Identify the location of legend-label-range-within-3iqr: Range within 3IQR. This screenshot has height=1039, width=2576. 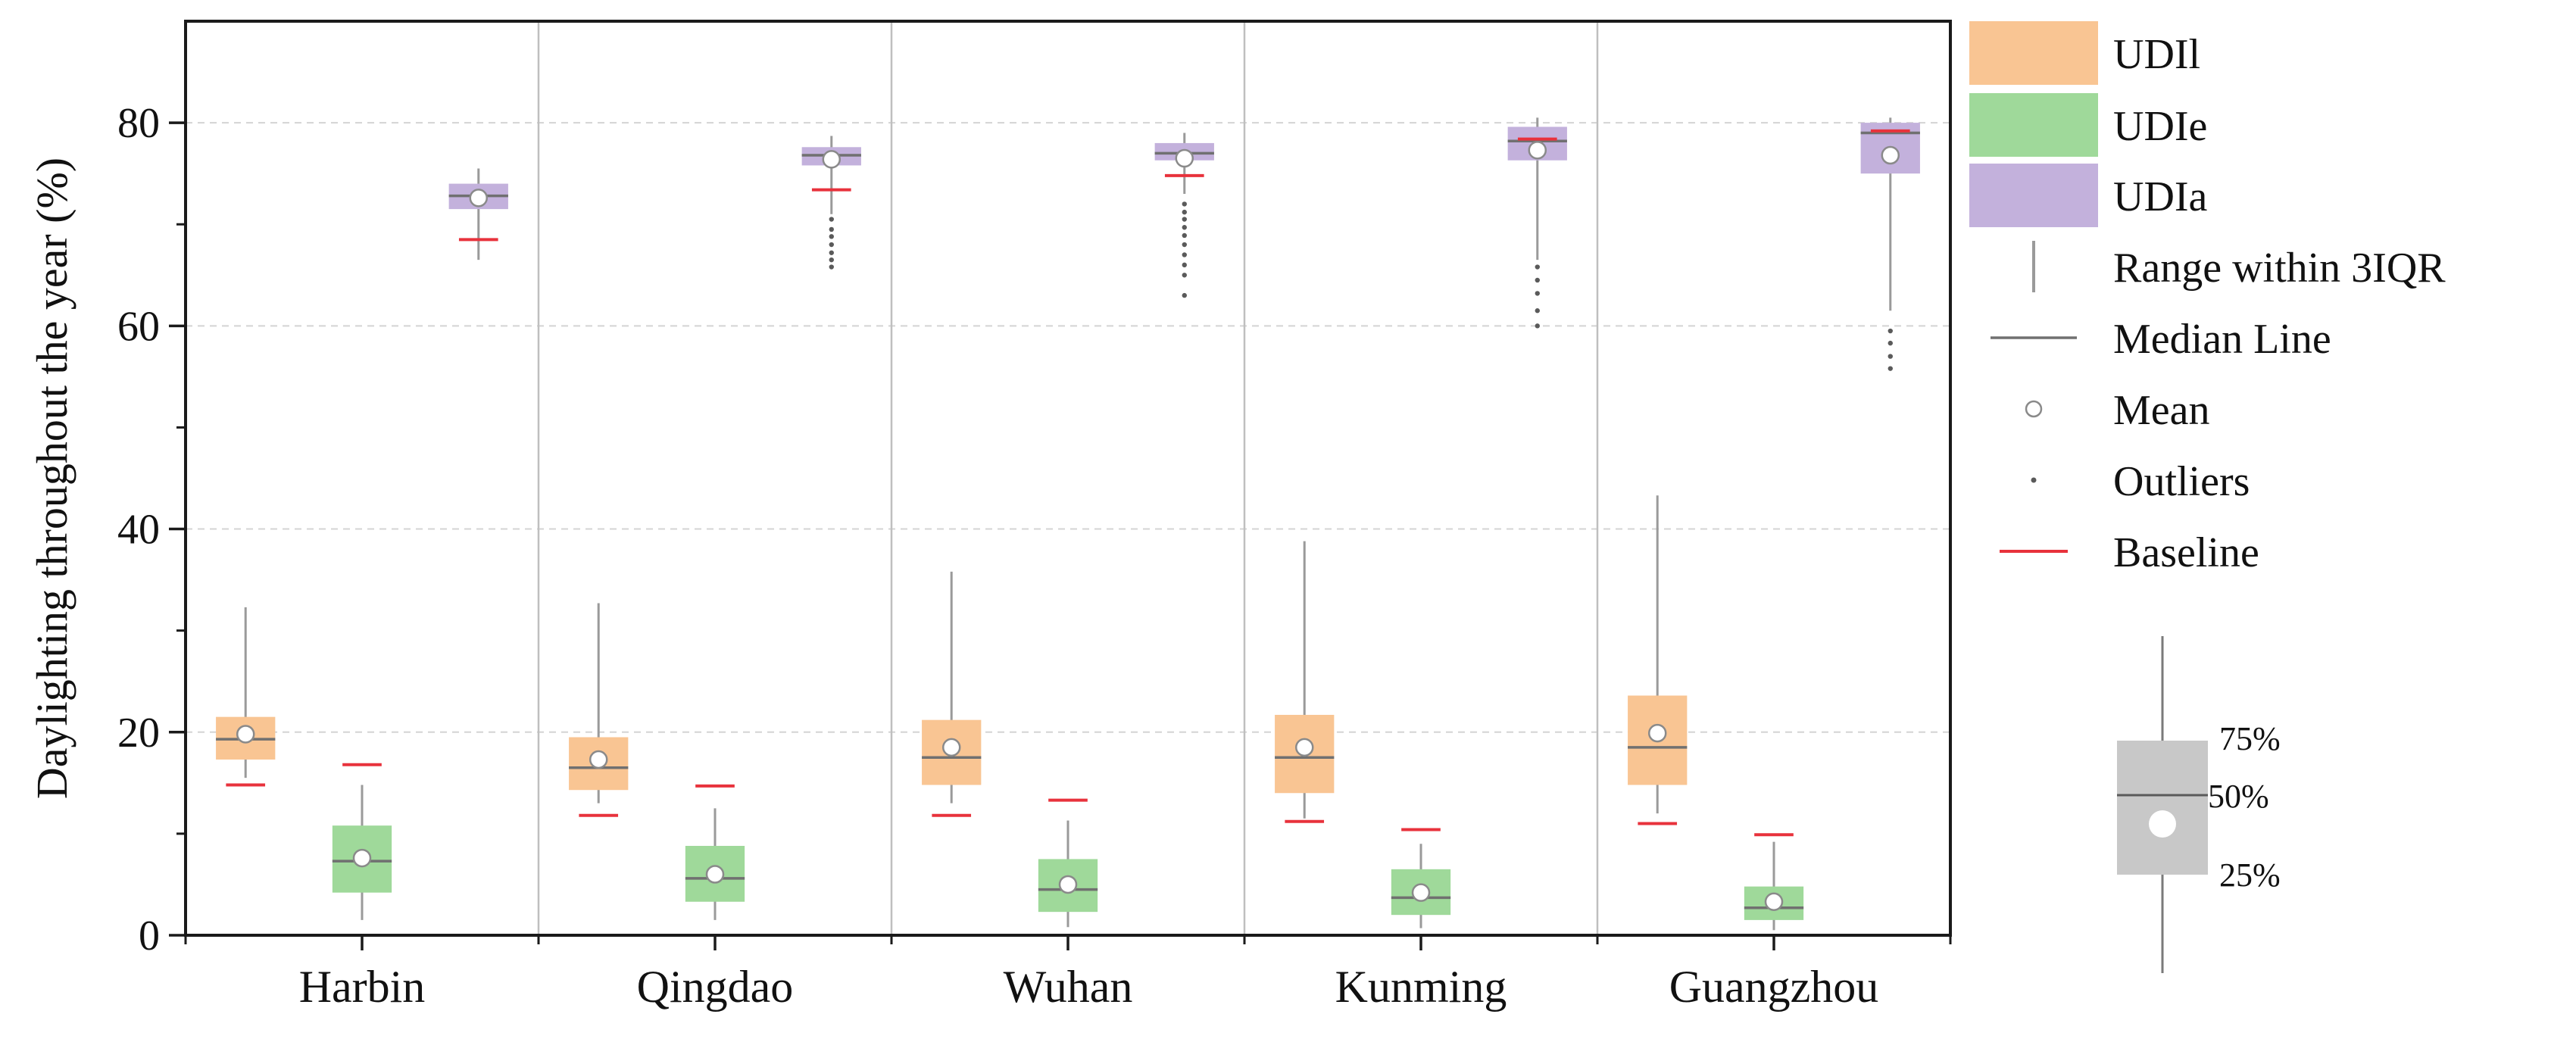
(2279, 268).